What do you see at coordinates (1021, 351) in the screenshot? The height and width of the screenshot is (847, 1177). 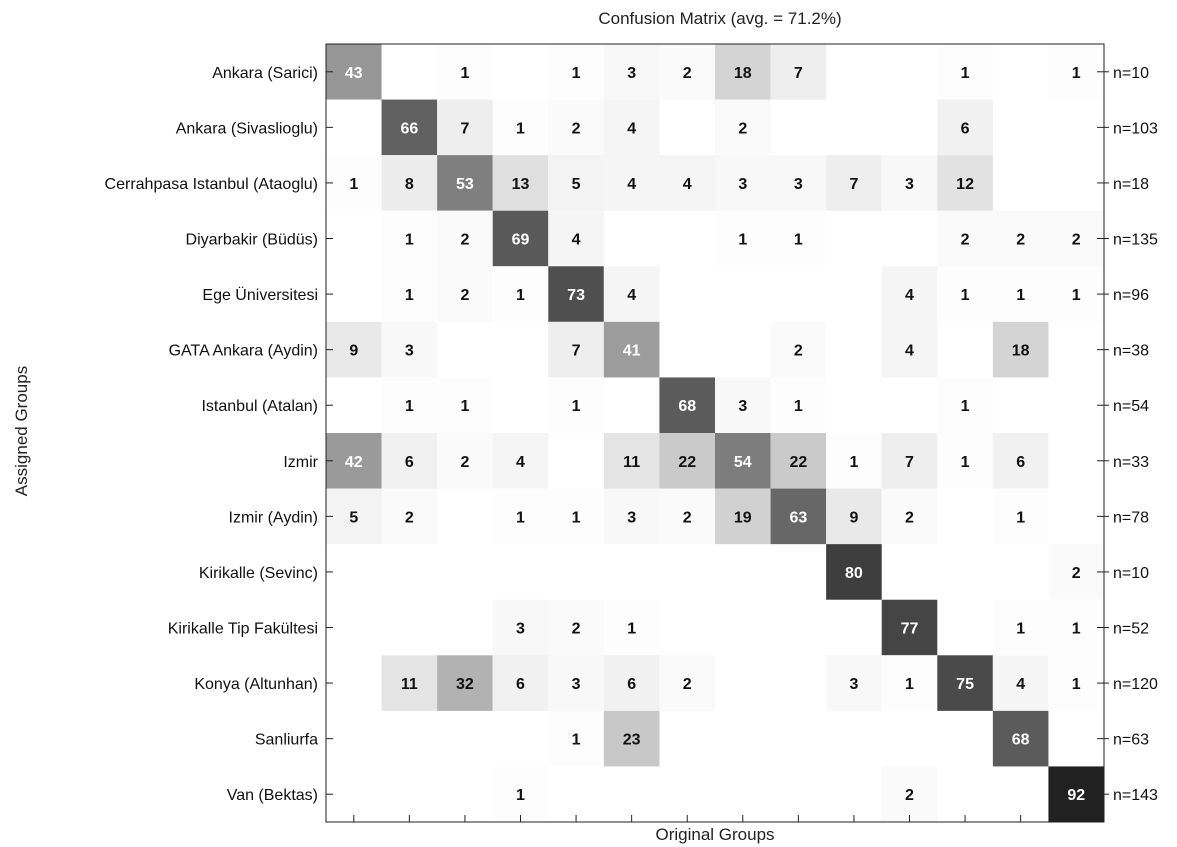 I see `cell-value-label: 18` at bounding box center [1021, 351].